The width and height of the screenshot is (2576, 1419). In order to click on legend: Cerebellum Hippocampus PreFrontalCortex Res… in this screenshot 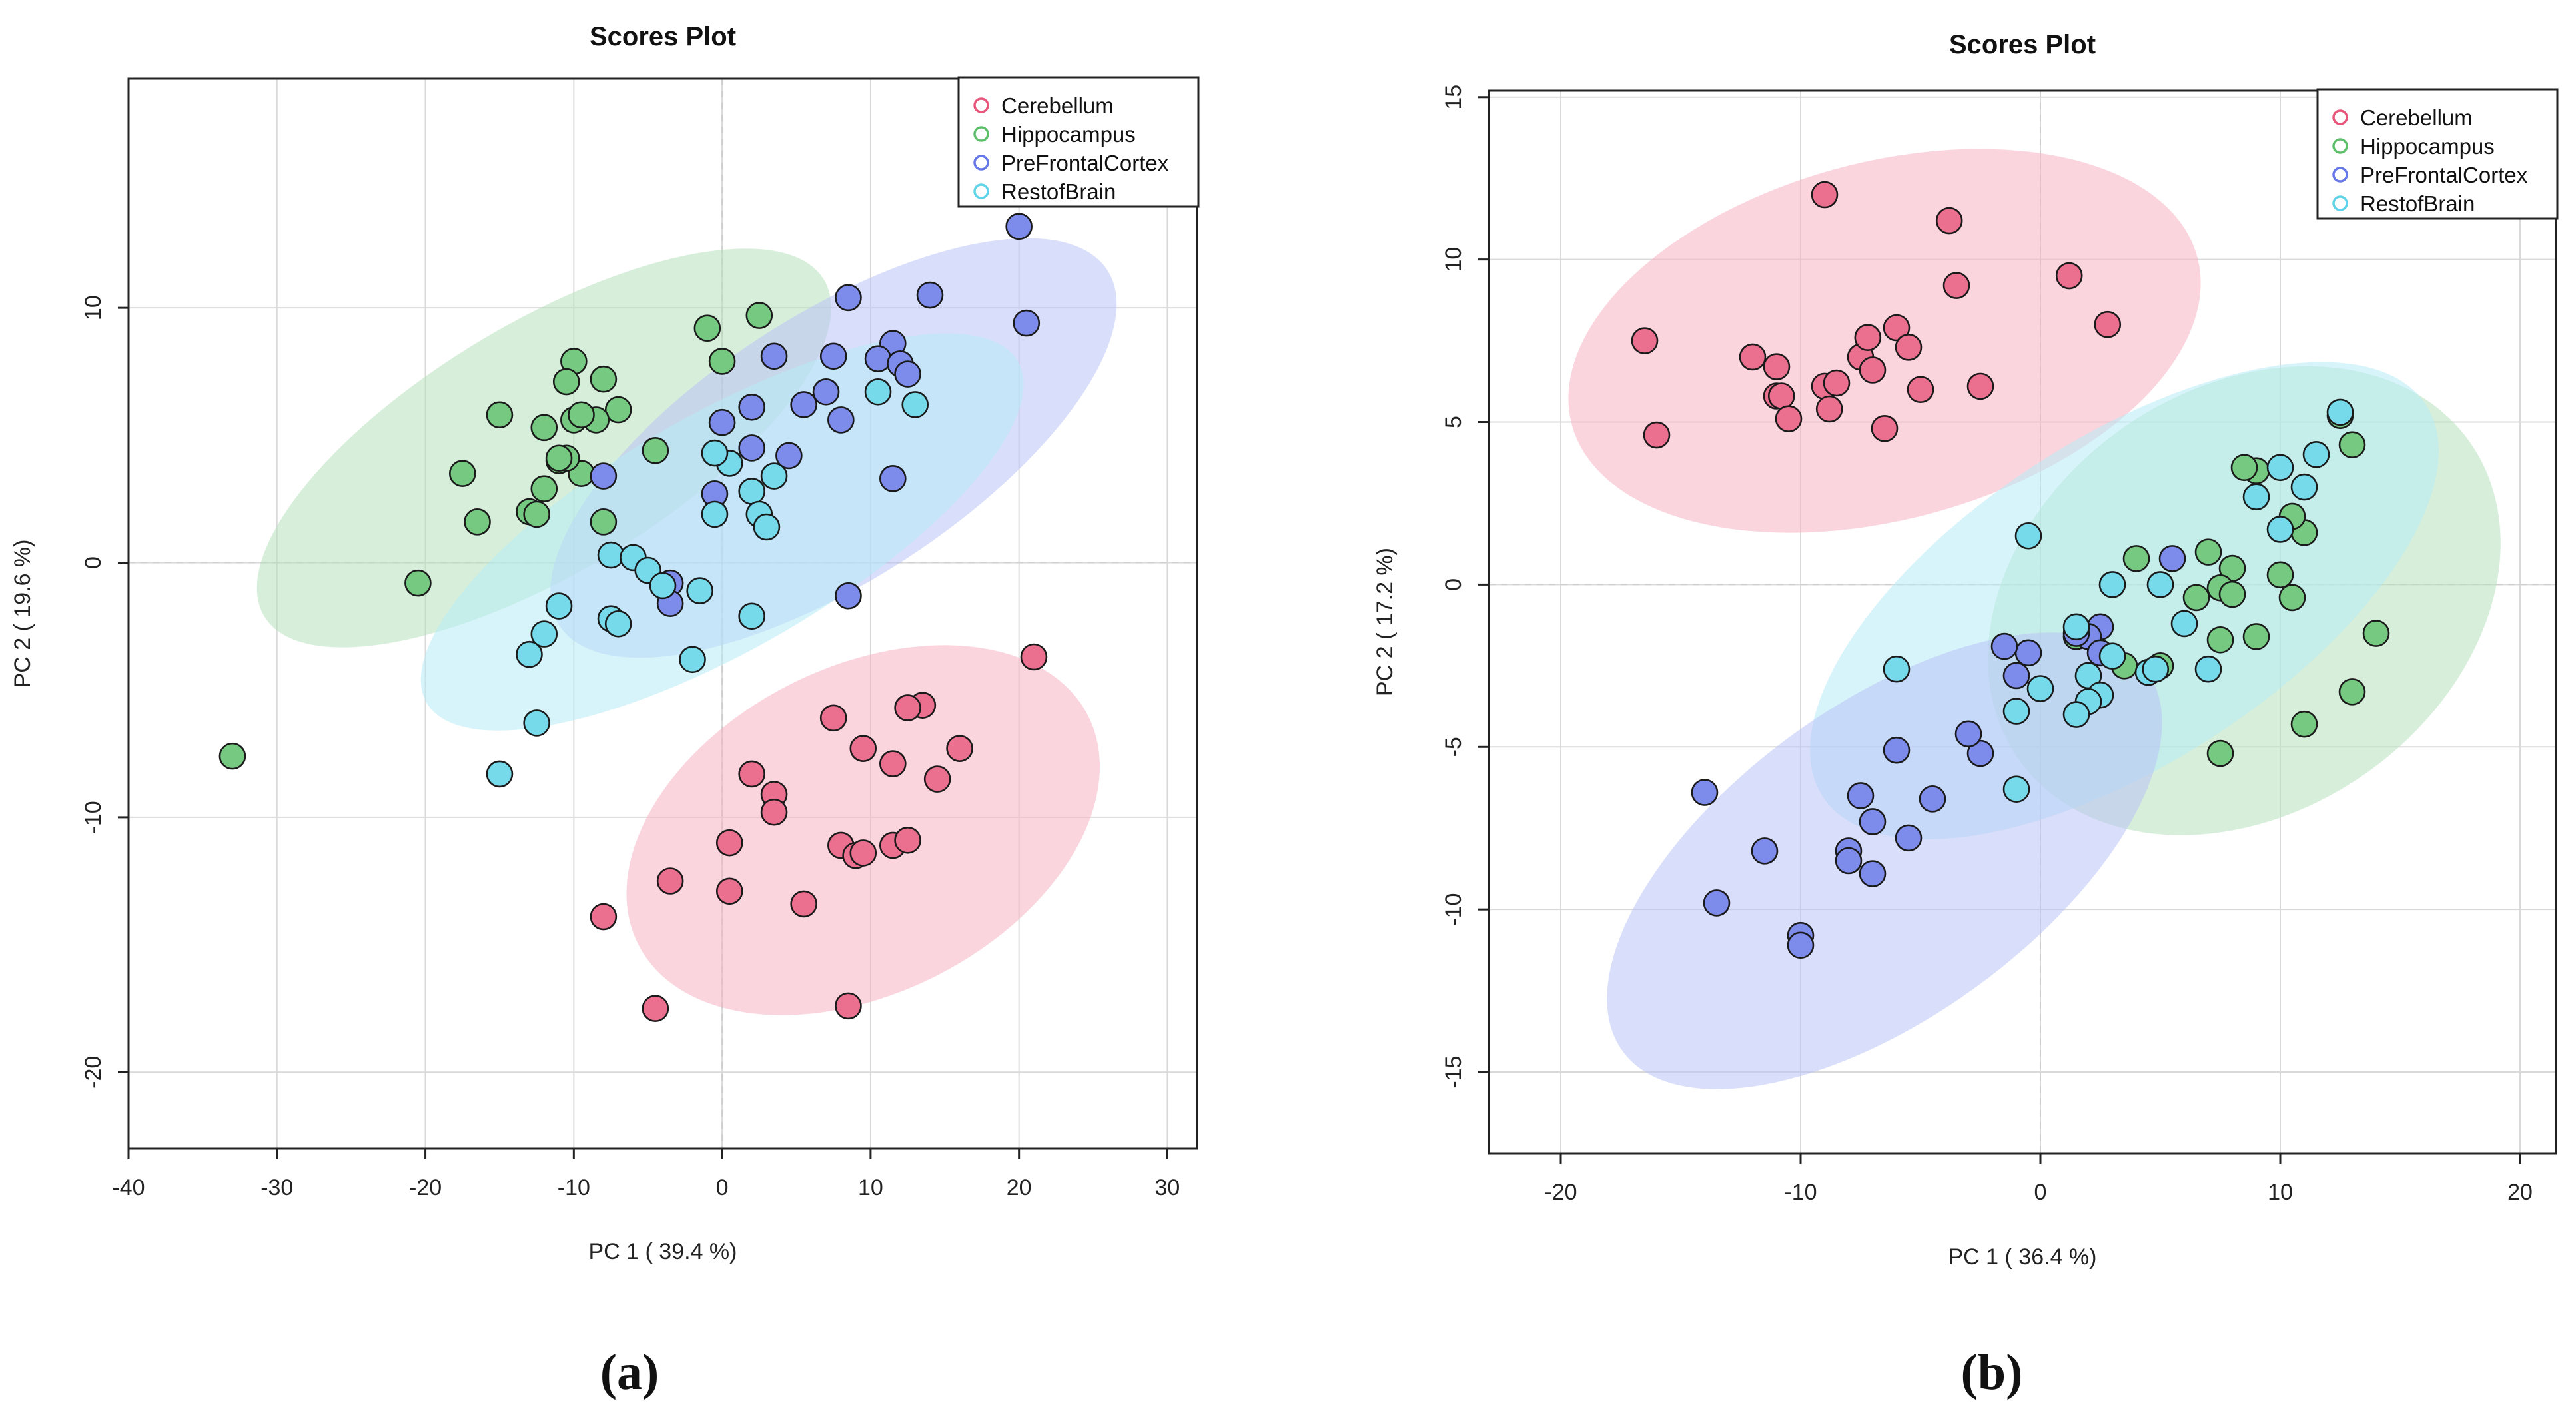, I will do `click(2438, 154)`.